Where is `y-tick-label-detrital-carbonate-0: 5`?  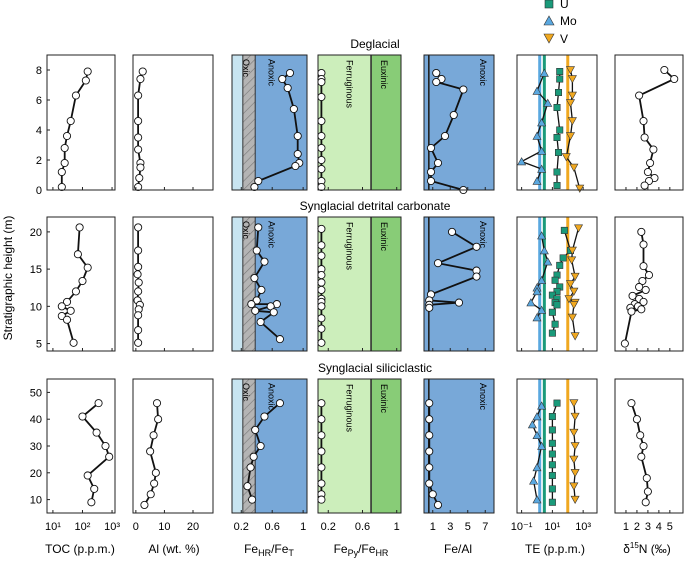 y-tick-label-detrital-carbonate-0: 5 is located at coordinates (39, 345).